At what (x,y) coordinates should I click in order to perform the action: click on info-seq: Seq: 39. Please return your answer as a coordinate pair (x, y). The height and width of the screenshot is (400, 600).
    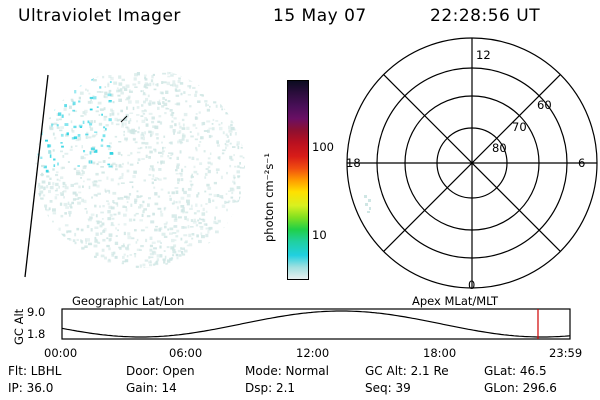
    Looking at the image, I should click on (388, 388).